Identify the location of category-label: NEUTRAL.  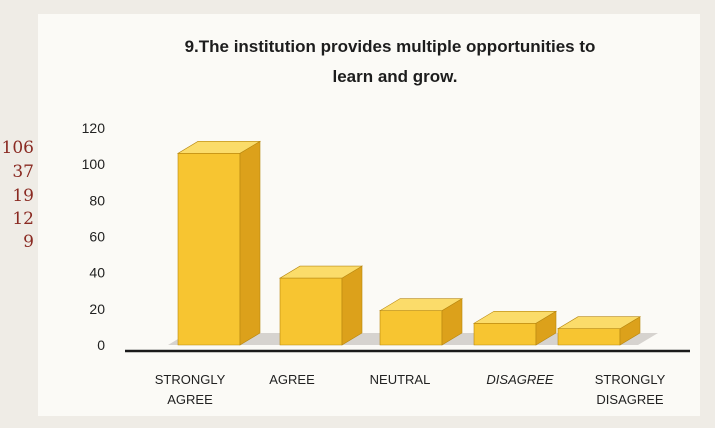
(400, 379).